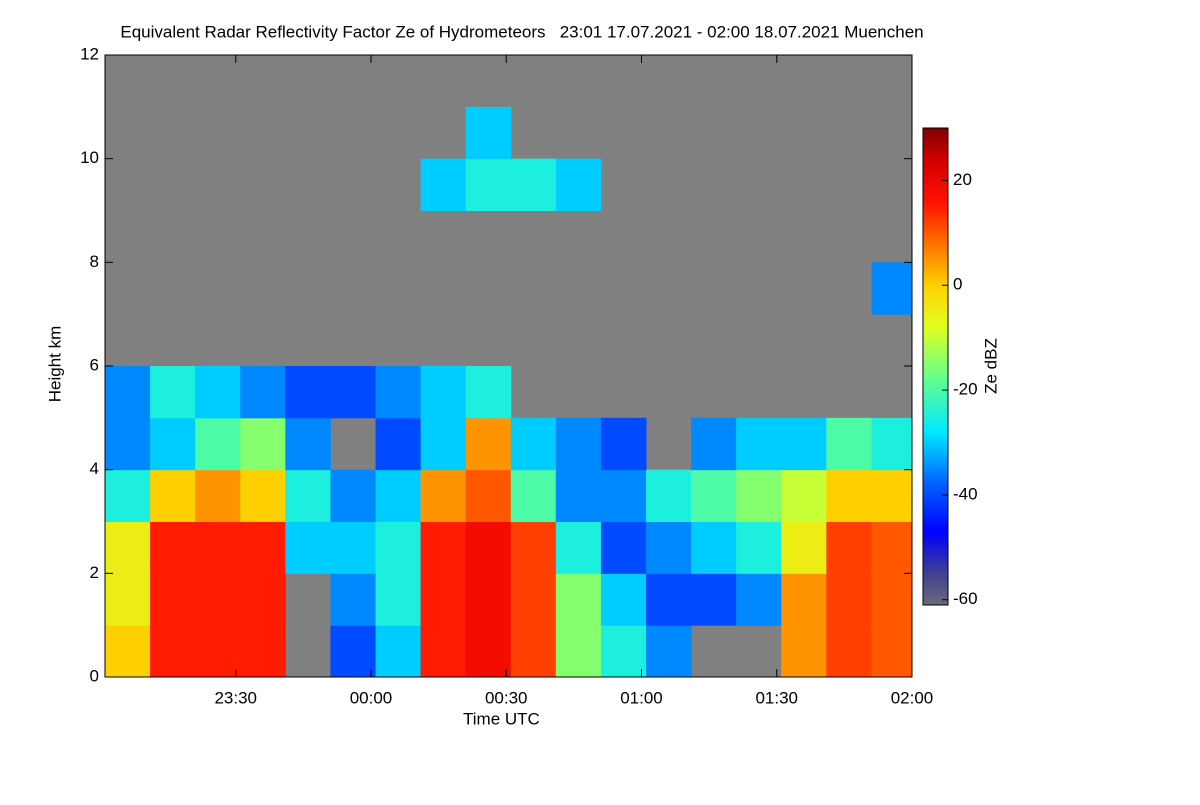 The height and width of the screenshot is (805, 1200). What do you see at coordinates (89, 53) in the screenshot?
I see `y-tick-label: 12` at bounding box center [89, 53].